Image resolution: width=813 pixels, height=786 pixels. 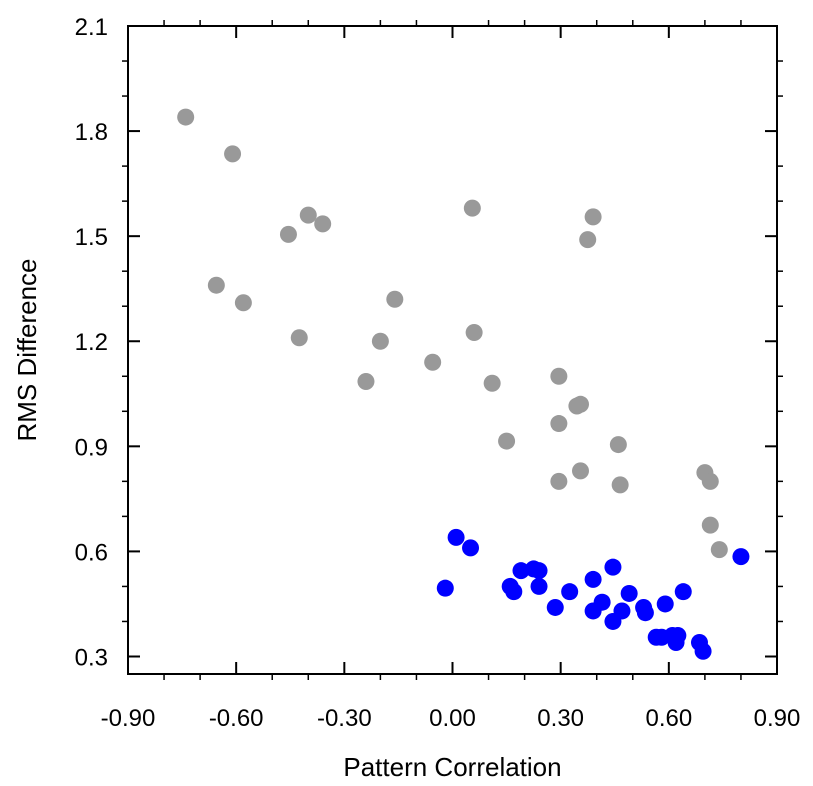 What do you see at coordinates (128, 718) in the screenshot?
I see `x-tick-label: -0.90` at bounding box center [128, 718].